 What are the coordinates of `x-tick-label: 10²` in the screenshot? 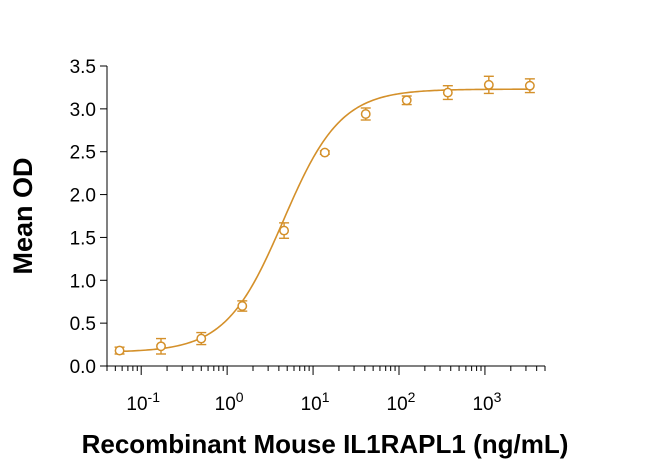 It's located at (401, 402).